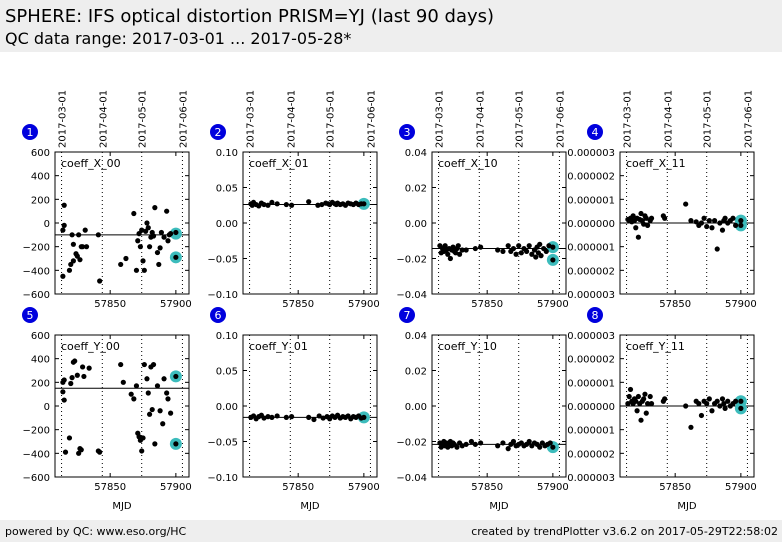 The height and width of the screenshot is (542, 782). I want to click on panel-badge-label: 8, so click(595, 315).